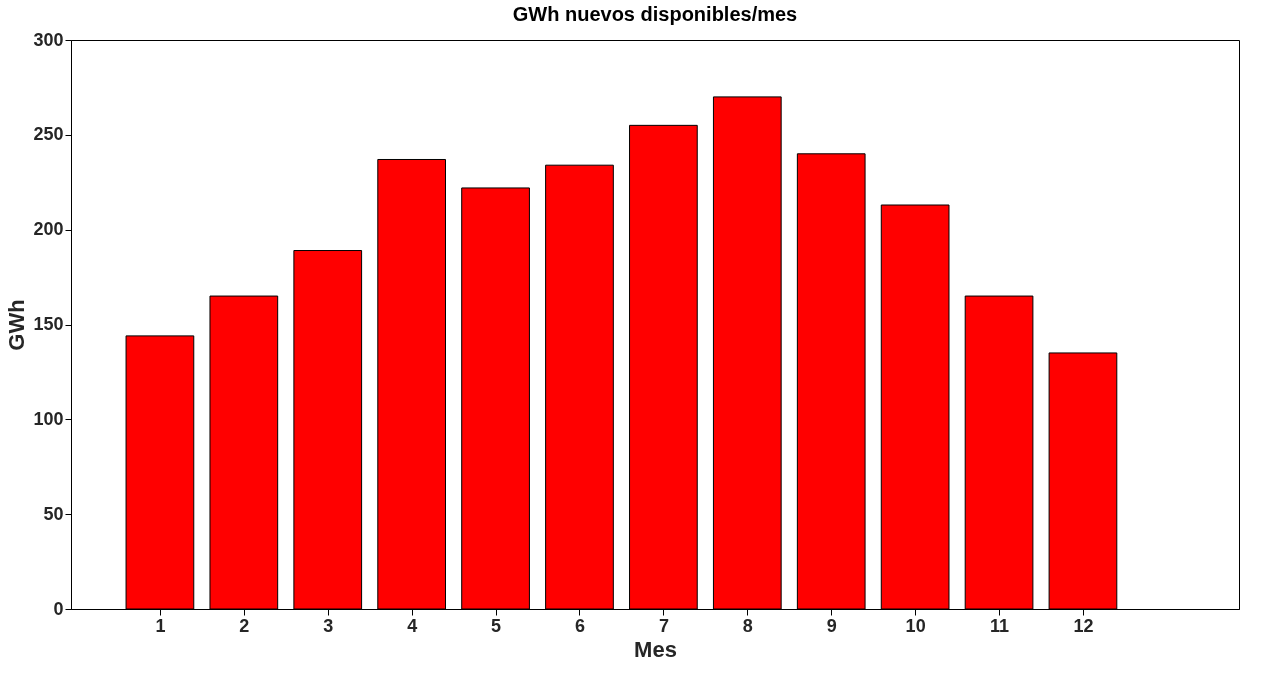 The image size is (1276, 687). I want to click on x-tick-label: 1, so click(160, 625).